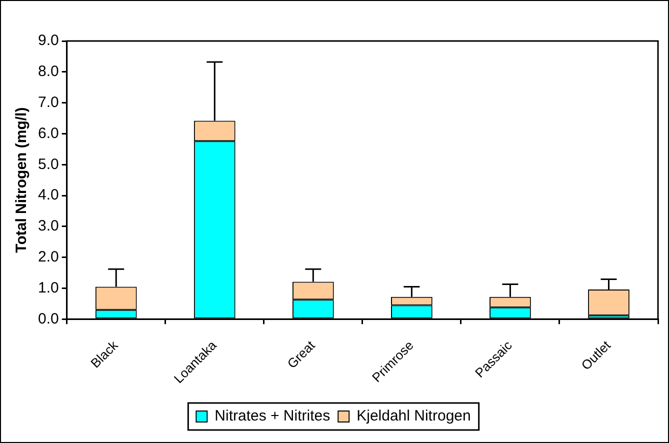 The height and width of the screenshot is (443, 669). Describe the element at coordinates (48, 133) in the screenshot. I see `y-tick-label: 6.0` at that location.